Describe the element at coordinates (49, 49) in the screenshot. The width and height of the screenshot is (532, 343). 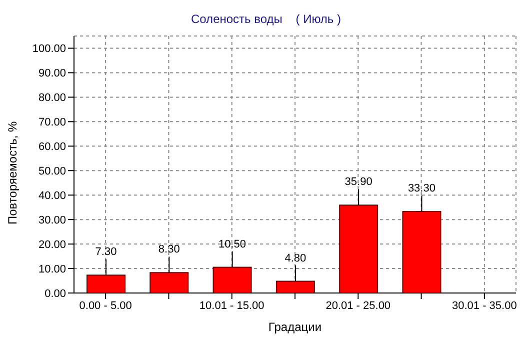
I see `y-tick-label: 100.00` at that location.